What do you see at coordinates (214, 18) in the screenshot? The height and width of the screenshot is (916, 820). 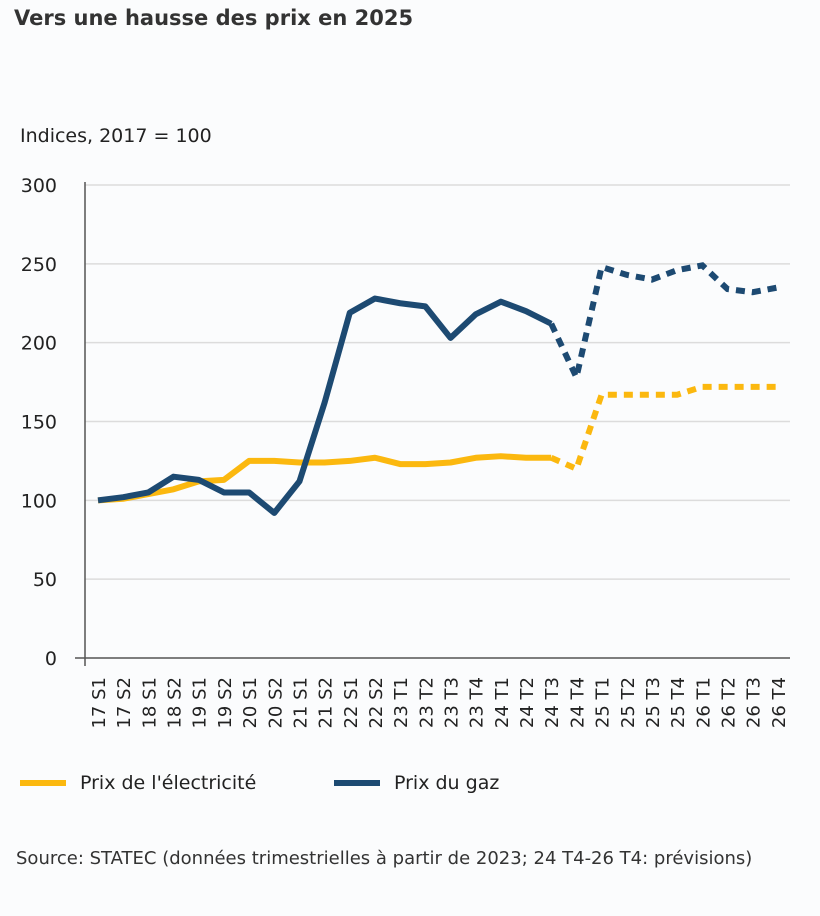 I see `chart-title: Vers une hausse des prix en 2025` at bounding box center [214, 18].